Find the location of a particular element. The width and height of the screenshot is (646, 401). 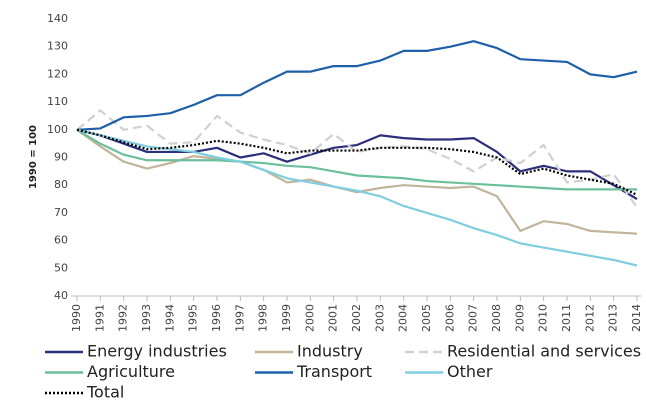

x-tick-label: 2000 is located at coordinates (309, 318).